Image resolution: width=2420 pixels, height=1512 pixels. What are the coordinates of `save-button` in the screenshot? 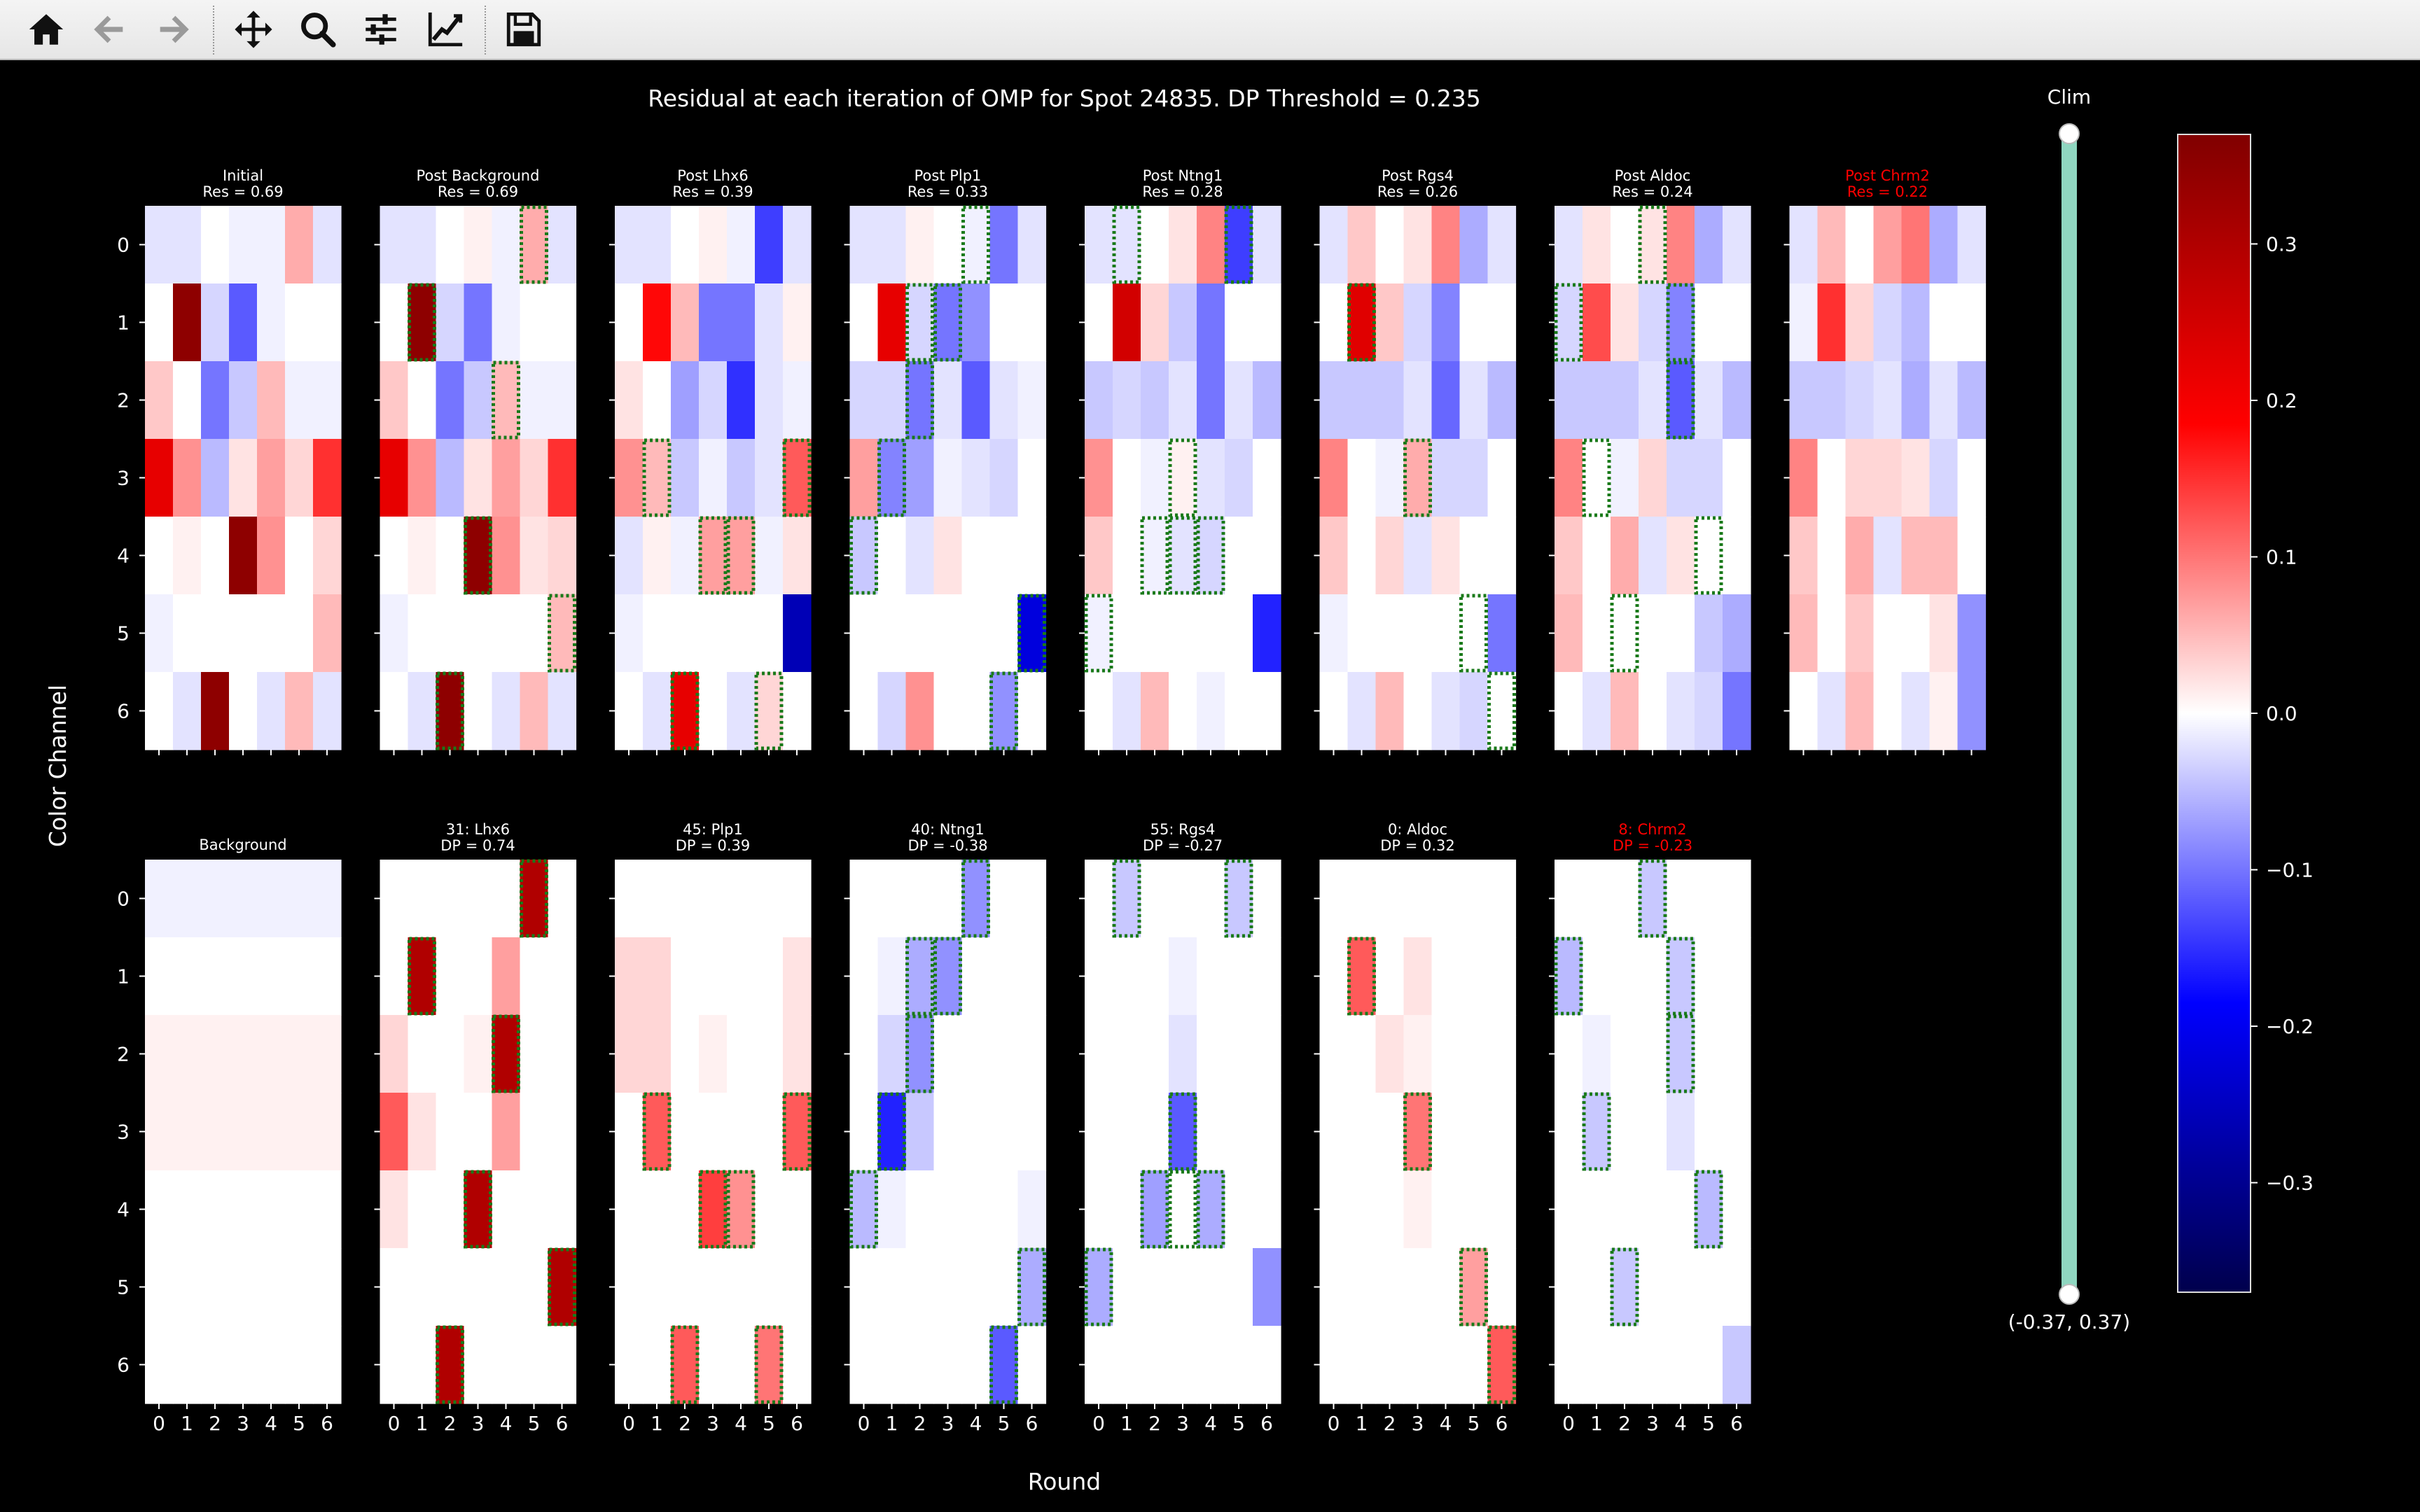 It's located at (523, 29).